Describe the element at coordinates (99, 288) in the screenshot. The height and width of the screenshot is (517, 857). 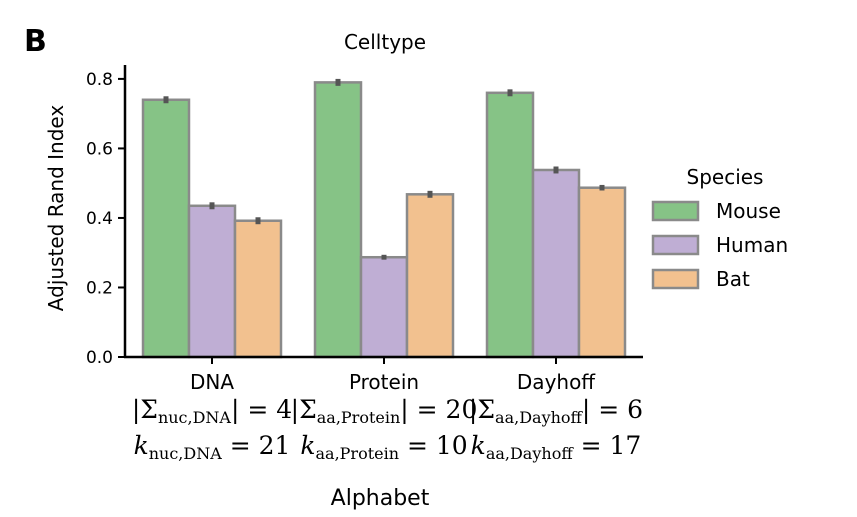
I see `y-tick-label: 0.2` at that location.